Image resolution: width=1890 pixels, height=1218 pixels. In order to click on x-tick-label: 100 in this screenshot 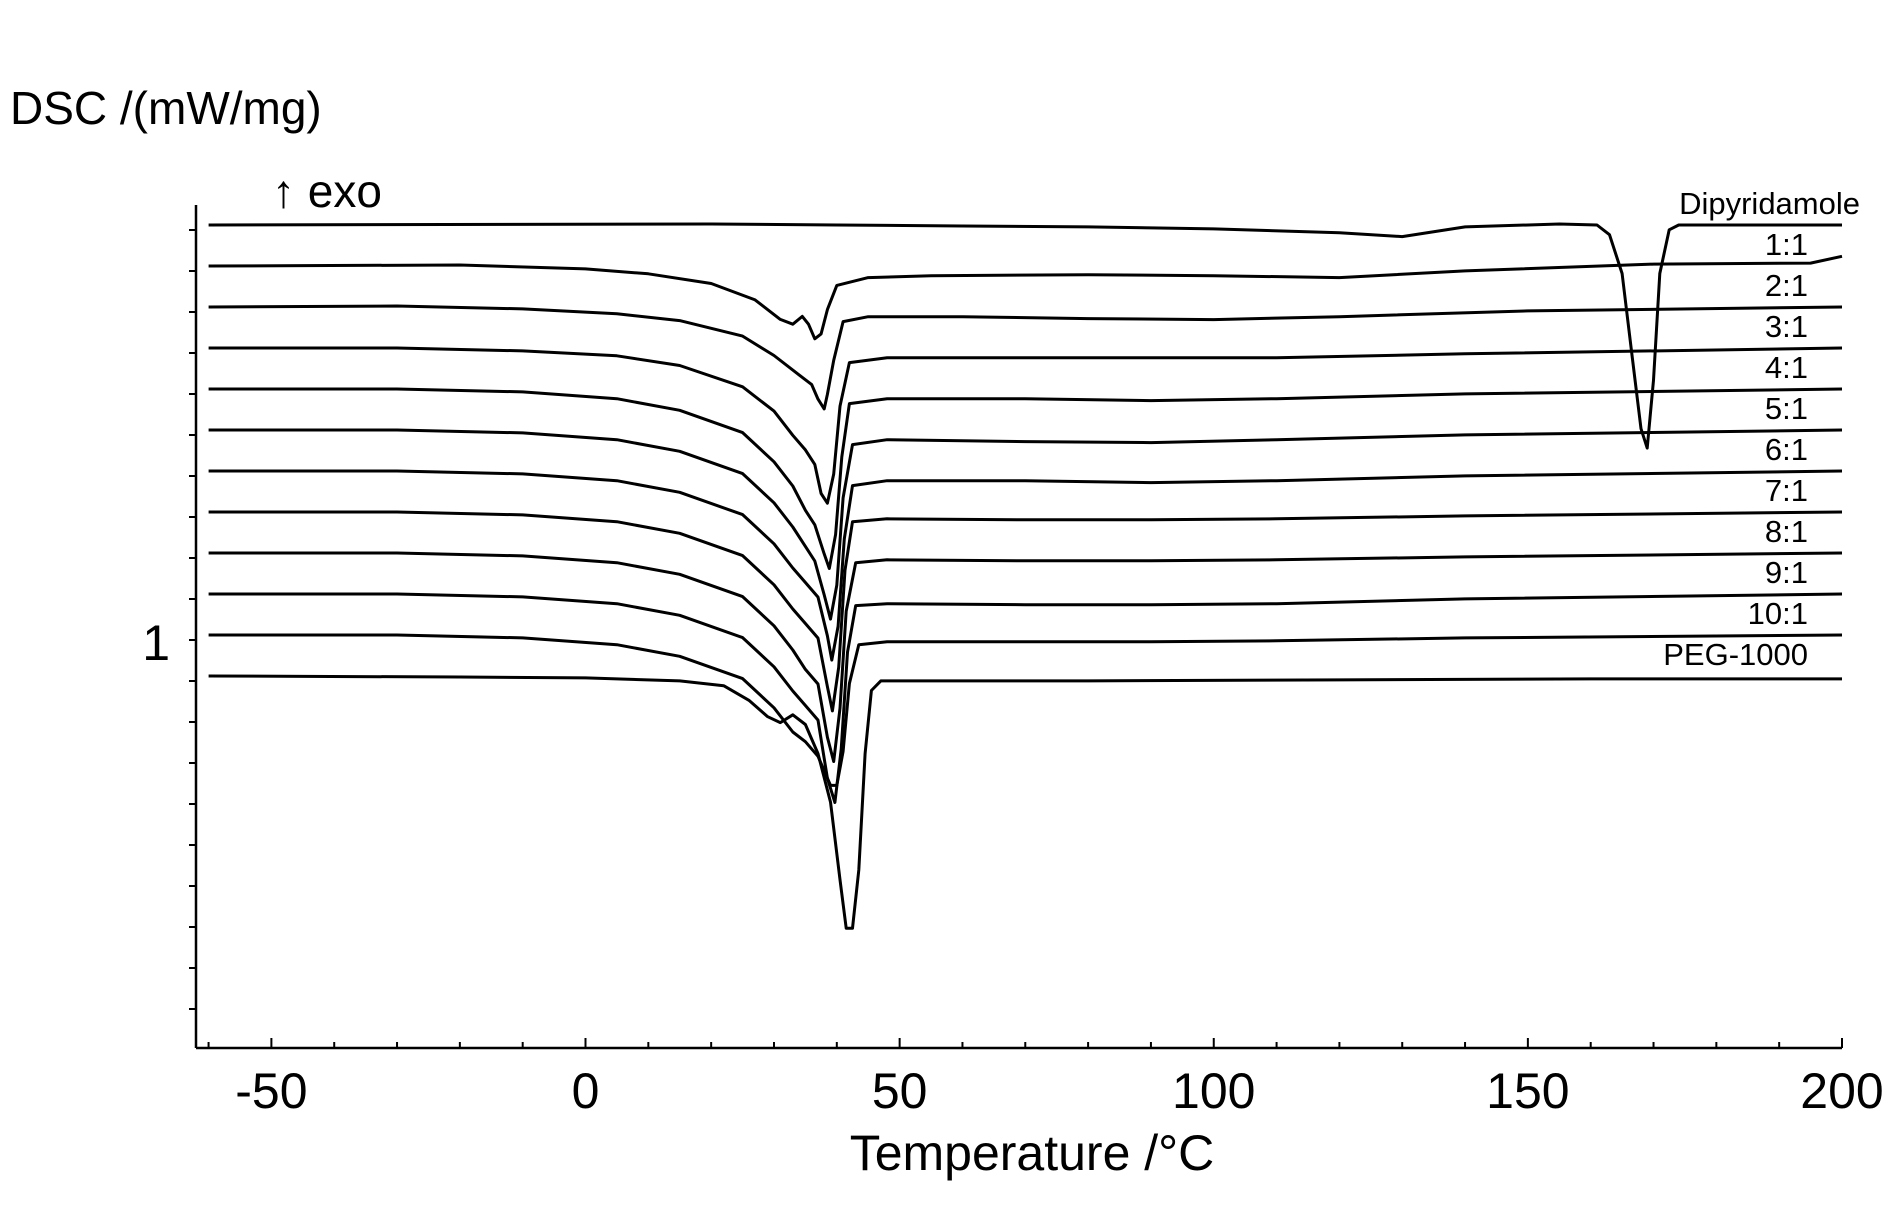, I will do `click(1213, 1091)`.